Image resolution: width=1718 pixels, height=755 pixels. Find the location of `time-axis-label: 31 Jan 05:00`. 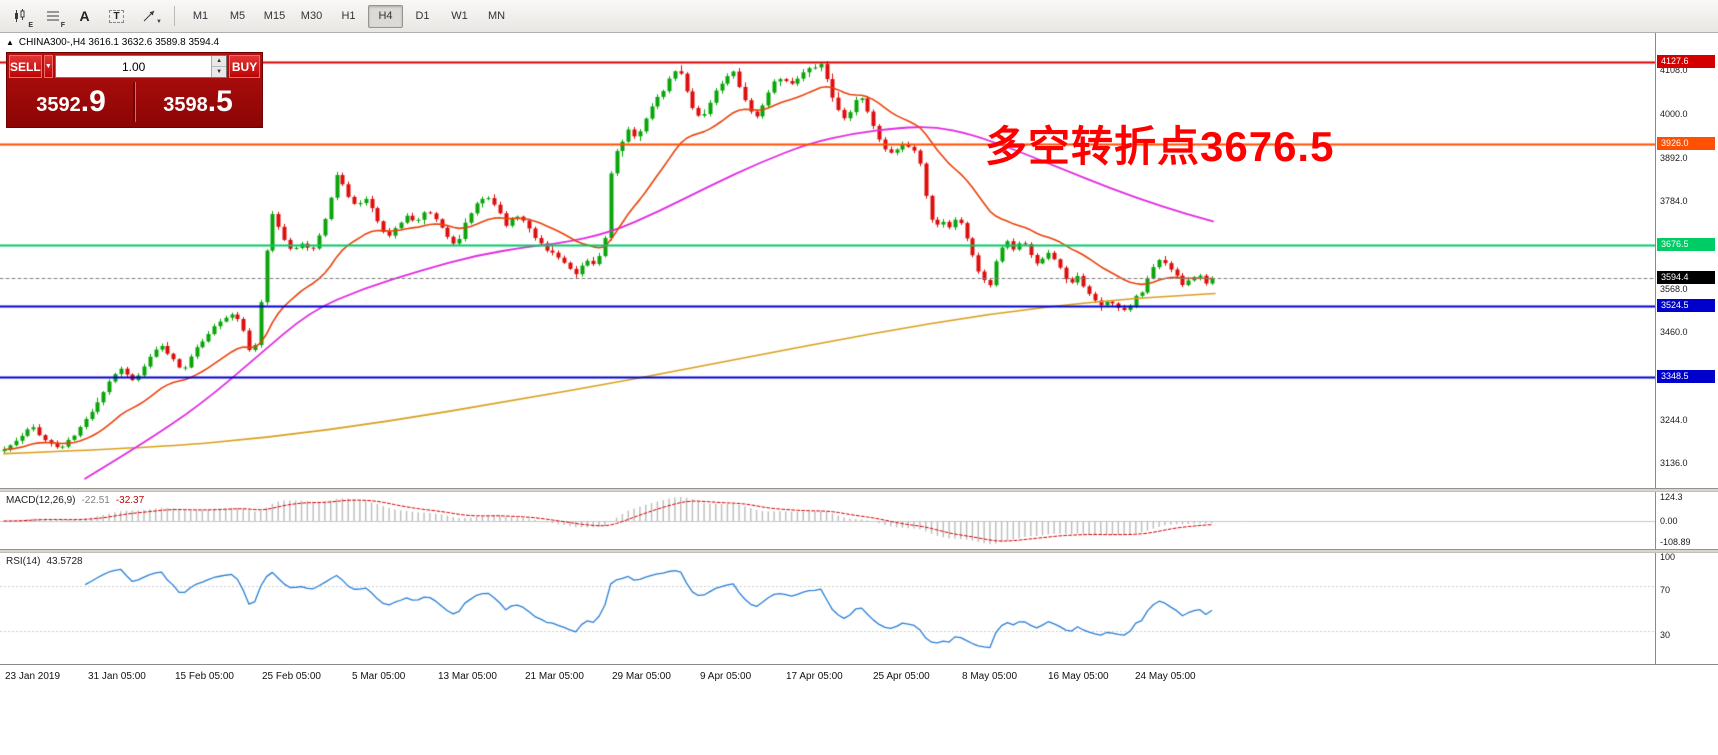

time-axis-label: 31 Jan 05:00 is located at coordinates (117, 676).